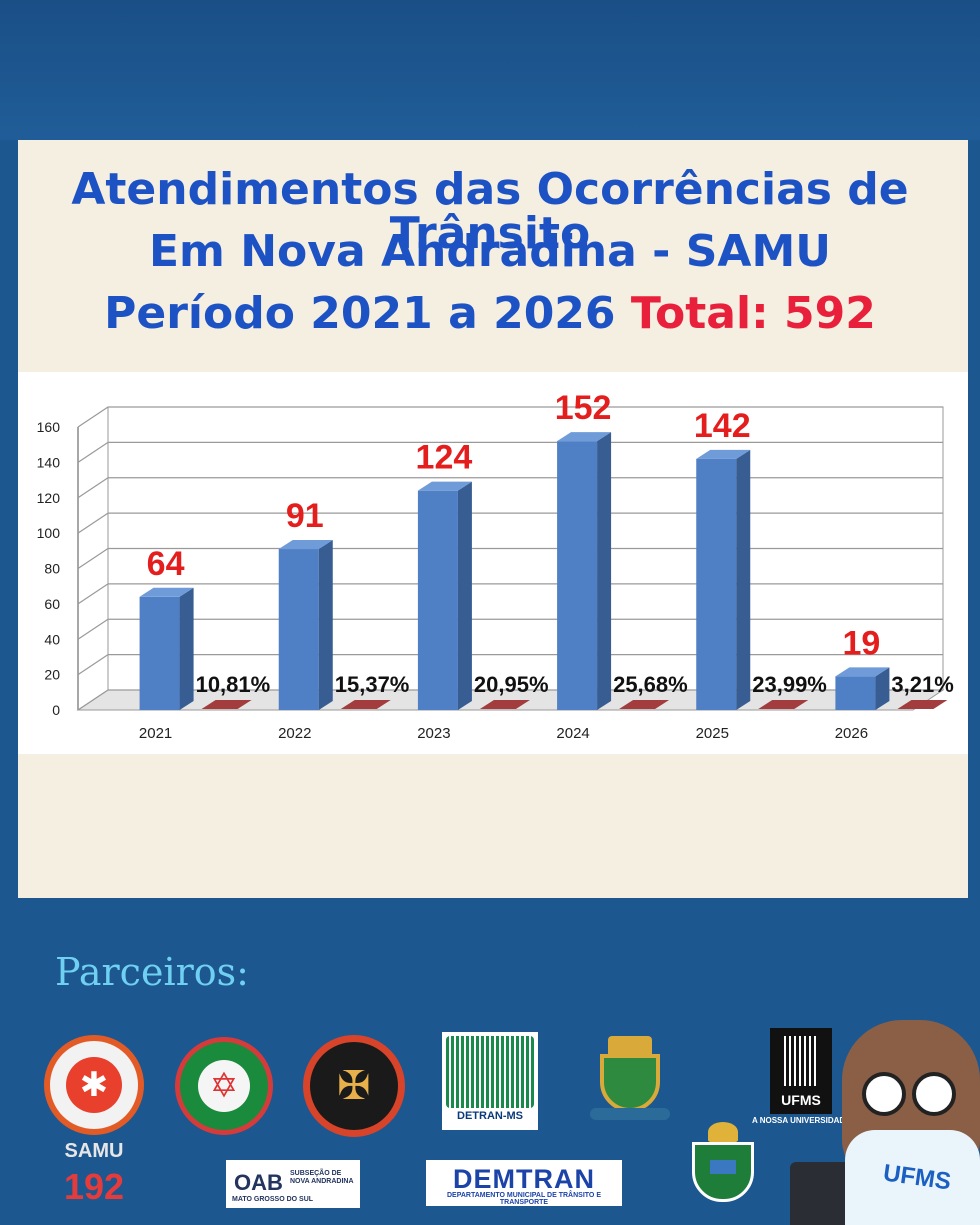 The height and width of the screenshot is (1225, 980). What do you see at coordinates (583, 408) in the screenshot?
I see `value-label: 152` at bounding box center [583, 408].